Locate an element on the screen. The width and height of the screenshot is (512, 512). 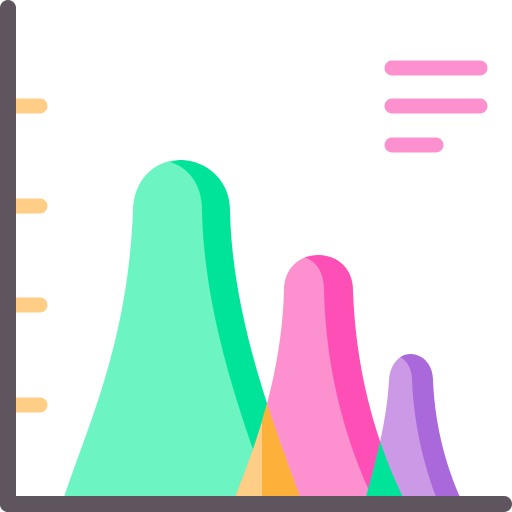
series-3-area is located at coordinates (413, 425).